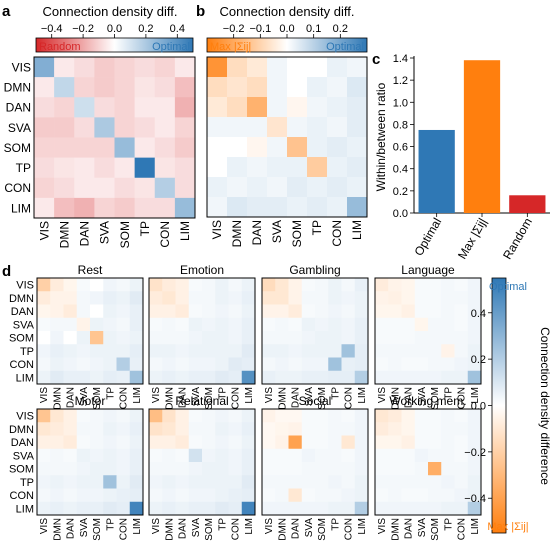  What do you see at coordinates (137, 395) in the screenshot?
I see `panel-d-task-0-col-label: LIM` at bounding box center [137, 395].